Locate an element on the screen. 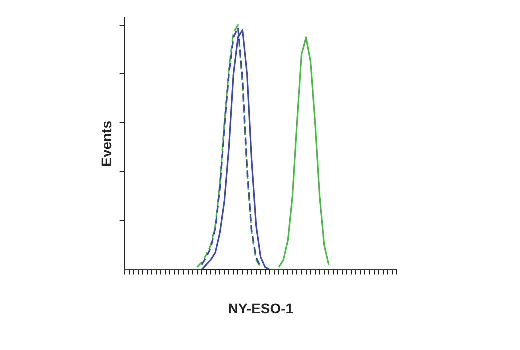 This screenshot has height=350, width=520. x-axis-title: NY-ESO-1 is located at coordinates (261, 308).